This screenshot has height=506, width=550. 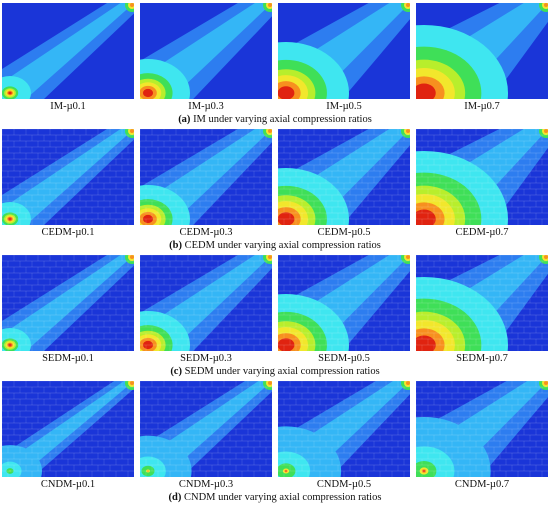 I want to click on panel-label: IM-µ0.5, so click(x=344, y=106).